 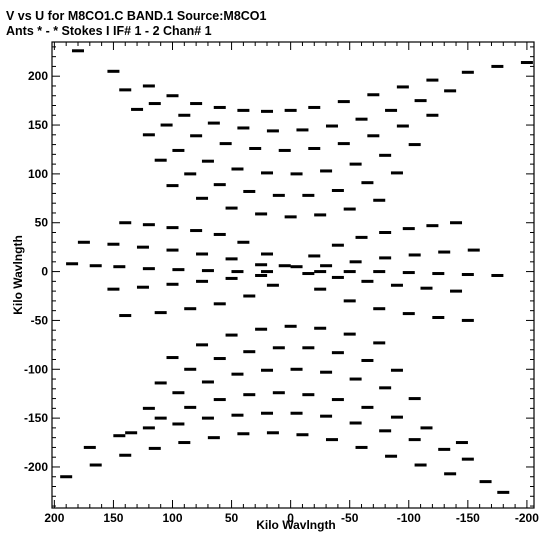 What do you see at coordinates (350, 518) in the screenshot?
I see `x-tick-label: -50` at bounding box center [350, 518].